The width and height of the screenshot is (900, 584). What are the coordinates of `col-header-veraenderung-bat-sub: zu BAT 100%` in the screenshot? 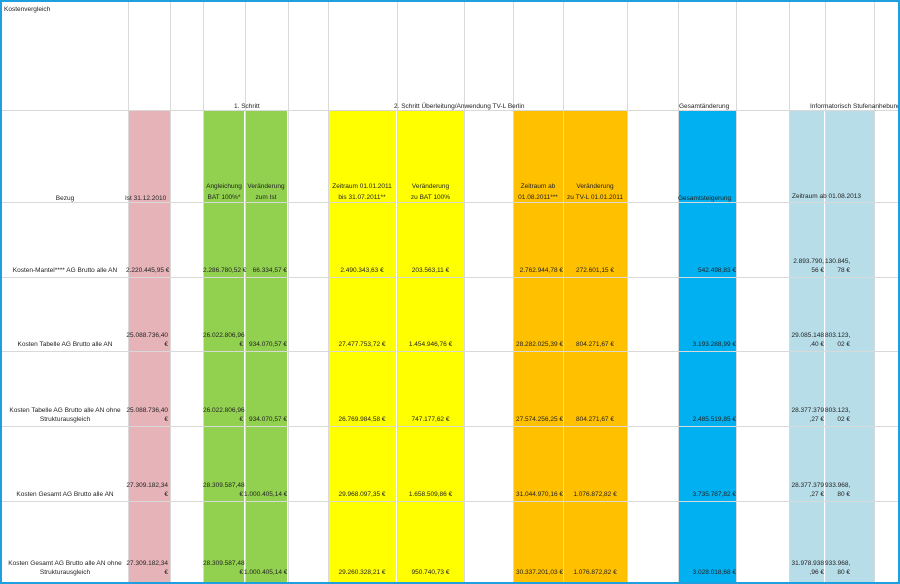 It's located at (430, 197).